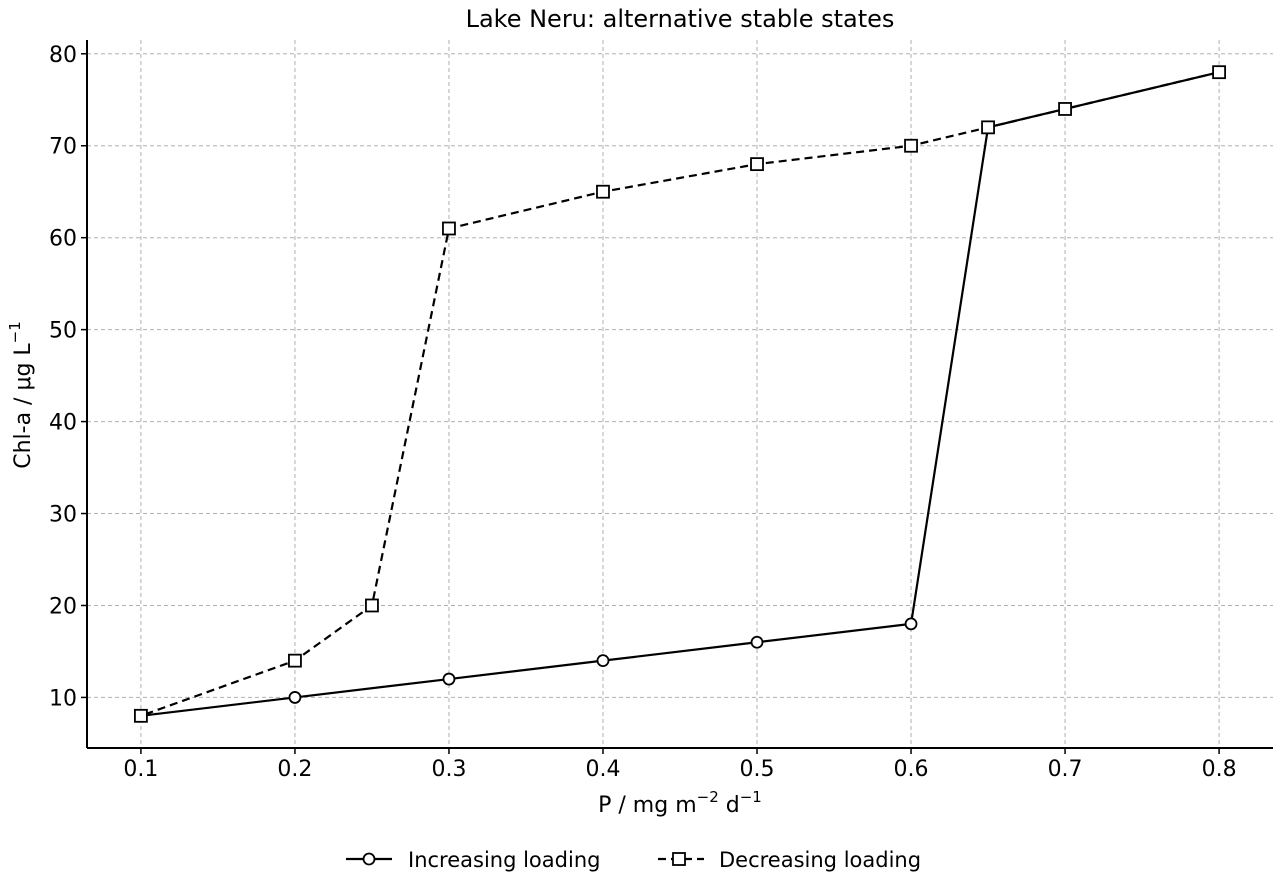 The height and width of the screenshot is (880, 1280). What do you see at coordinates (63, 239) in the screenshot?
I see `y-tick-label: 60` at bounding box center [63, 239].